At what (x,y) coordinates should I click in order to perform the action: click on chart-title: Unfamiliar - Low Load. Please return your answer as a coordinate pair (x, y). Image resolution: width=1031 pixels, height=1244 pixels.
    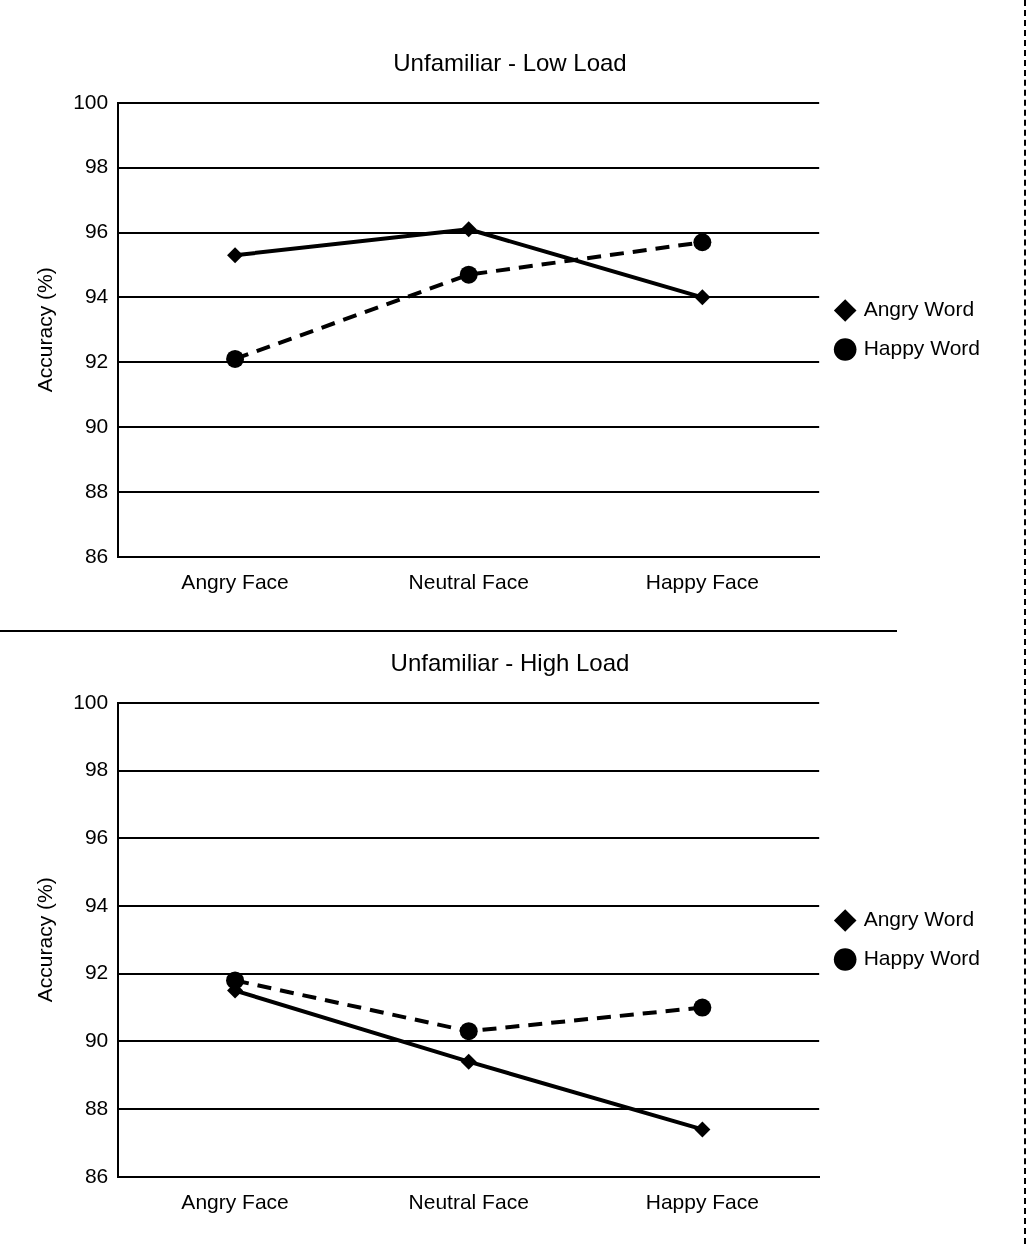
    Looking at the image, I should click on (510, 63).